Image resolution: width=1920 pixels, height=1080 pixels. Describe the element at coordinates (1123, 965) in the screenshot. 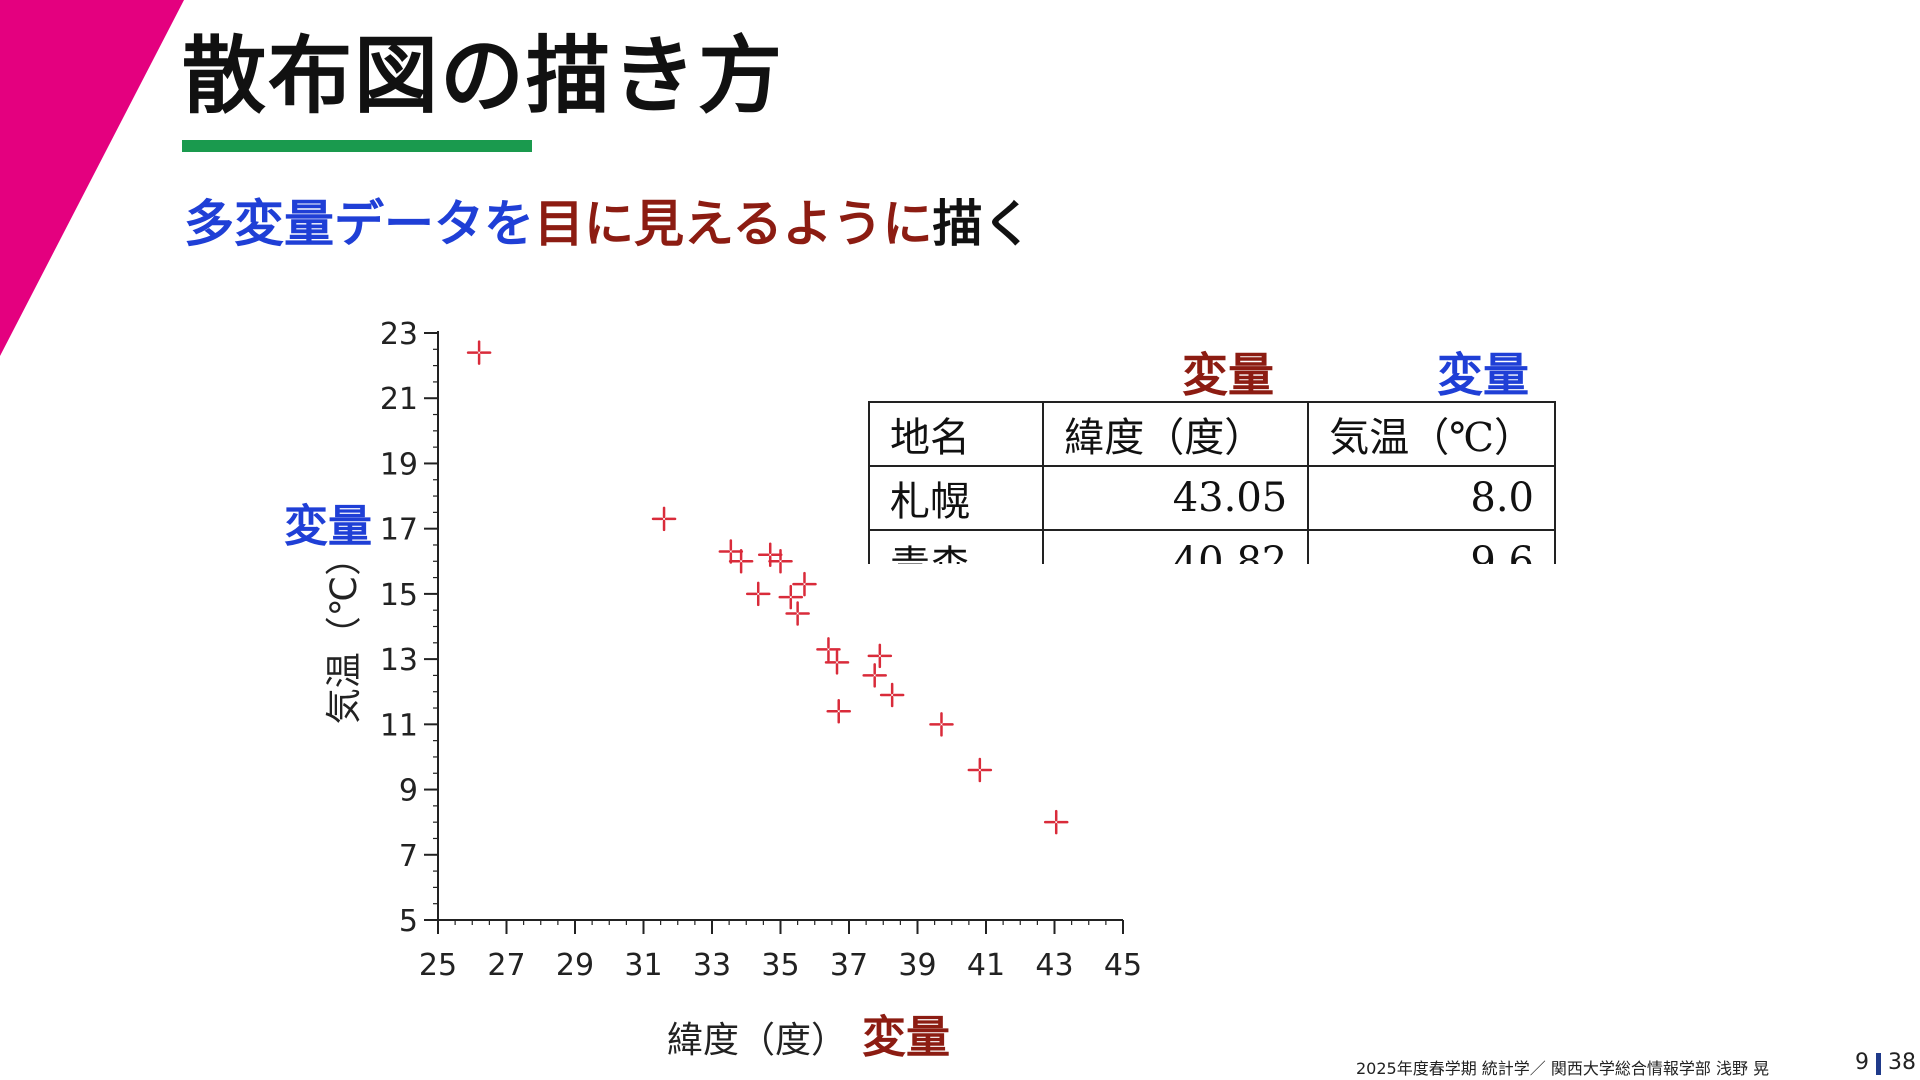

I see `x-tick-label: 45` at that location.